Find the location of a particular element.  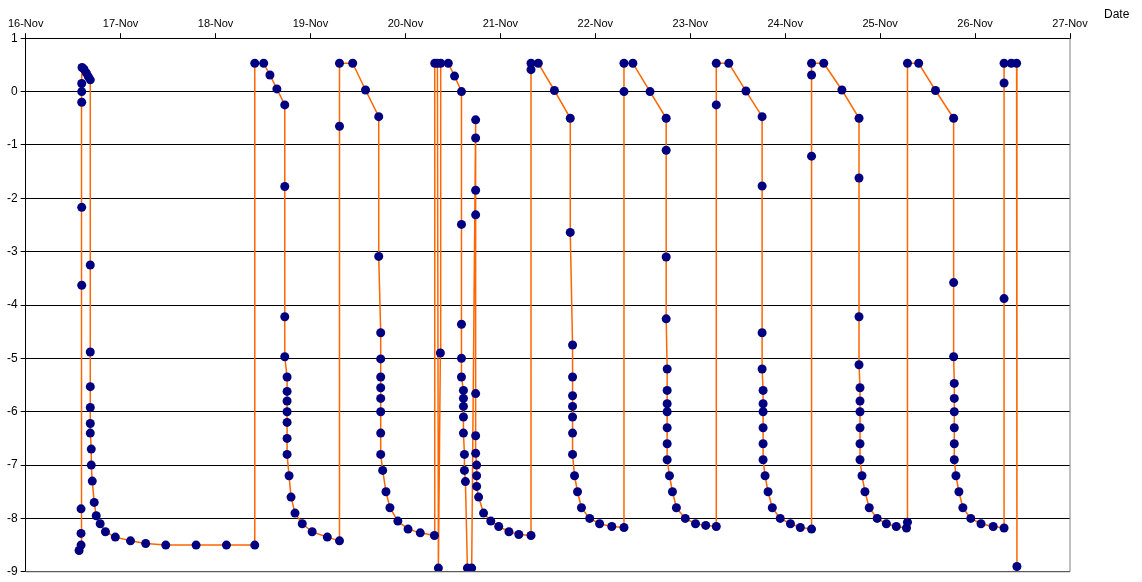

y-tick-label: -9 is located at coordinates (12, 571).